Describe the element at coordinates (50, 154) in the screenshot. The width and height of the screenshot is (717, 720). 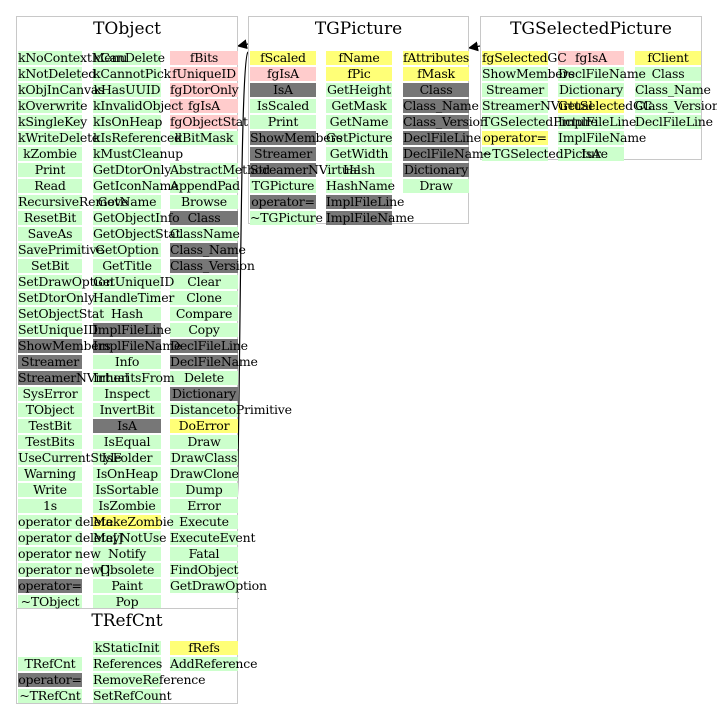
I see `member-cell: kZombie` at that location.